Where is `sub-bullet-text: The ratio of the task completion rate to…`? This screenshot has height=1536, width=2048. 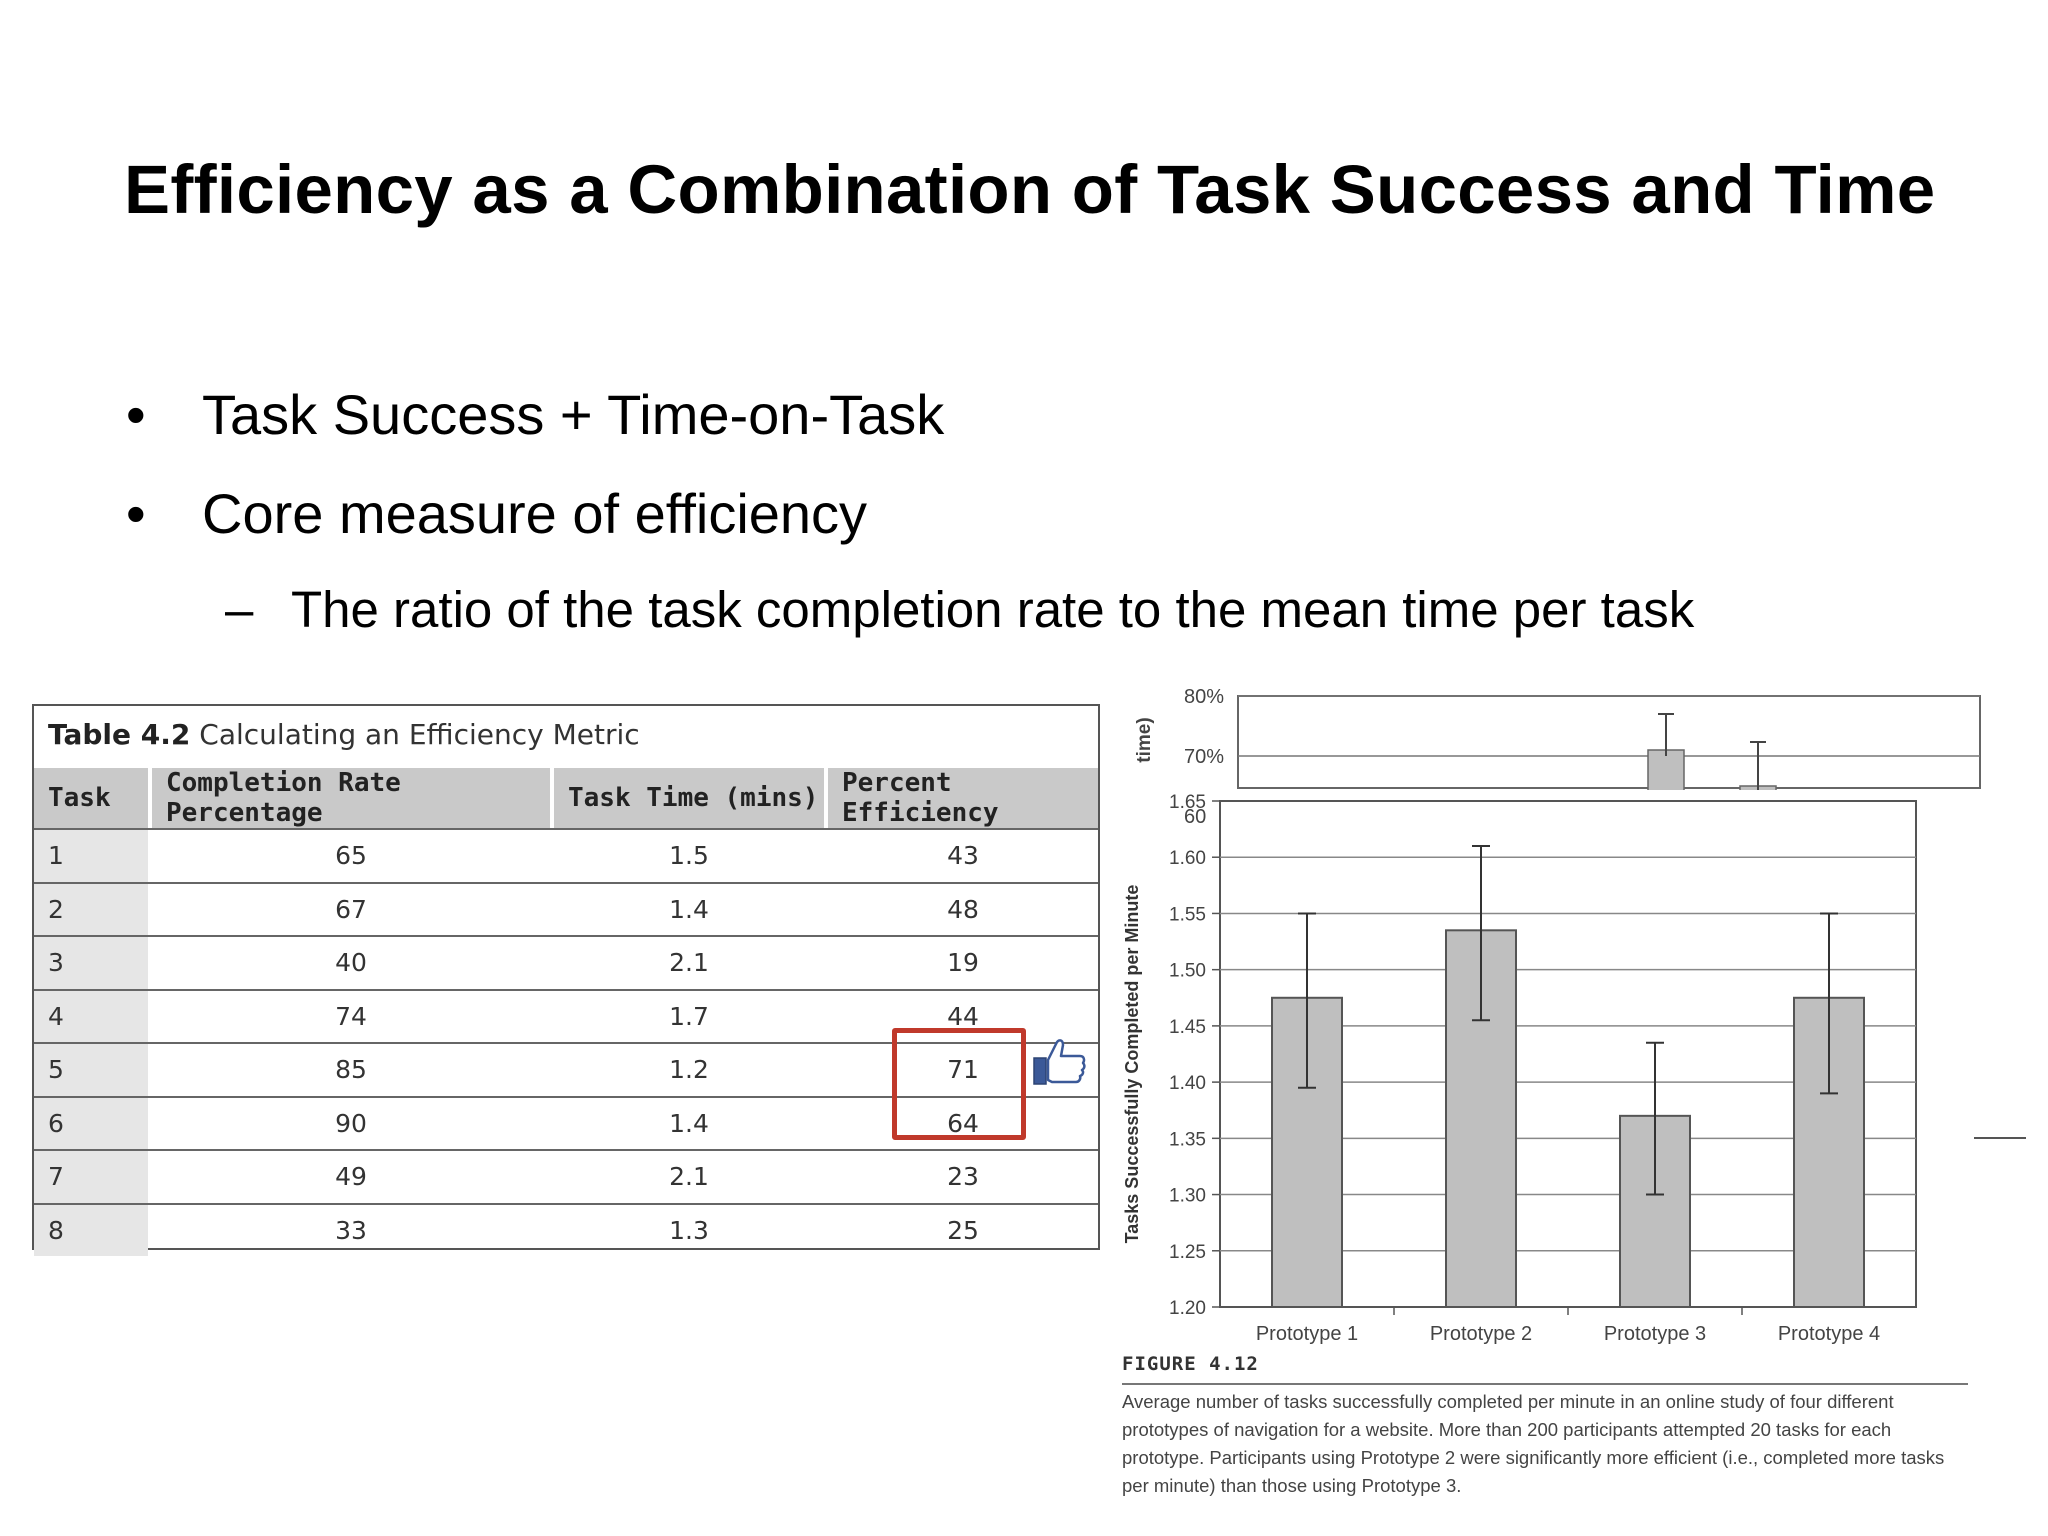 sub-bullet-text: The ratio of the task completion rate to… is located at coordinates (993, 609).